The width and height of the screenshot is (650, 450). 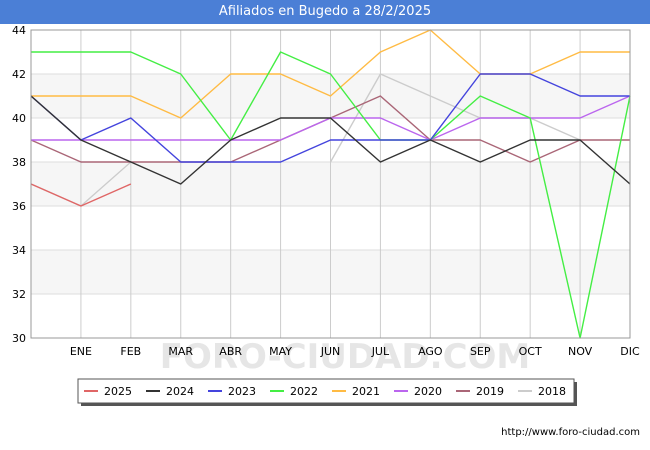 I want to click on y-tick-label: 32, so click(x=19, y=294).